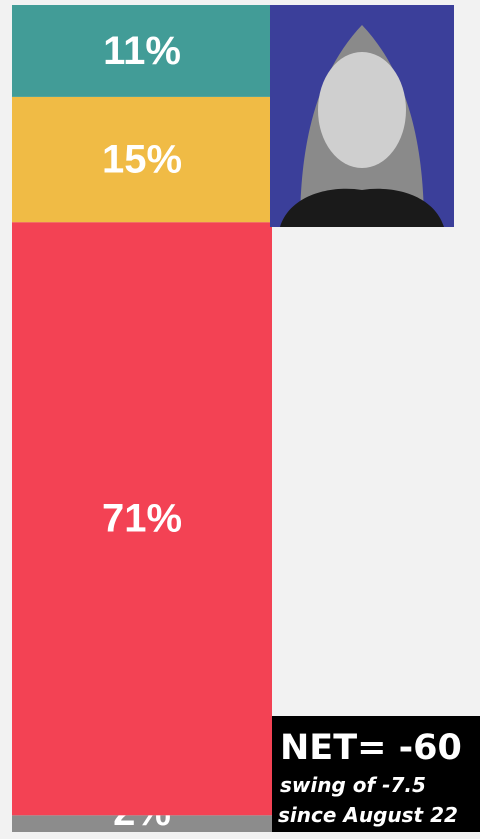  I want to click on net-box: NET= -60 swing of -7.5 since August 22, so click(376, 774).